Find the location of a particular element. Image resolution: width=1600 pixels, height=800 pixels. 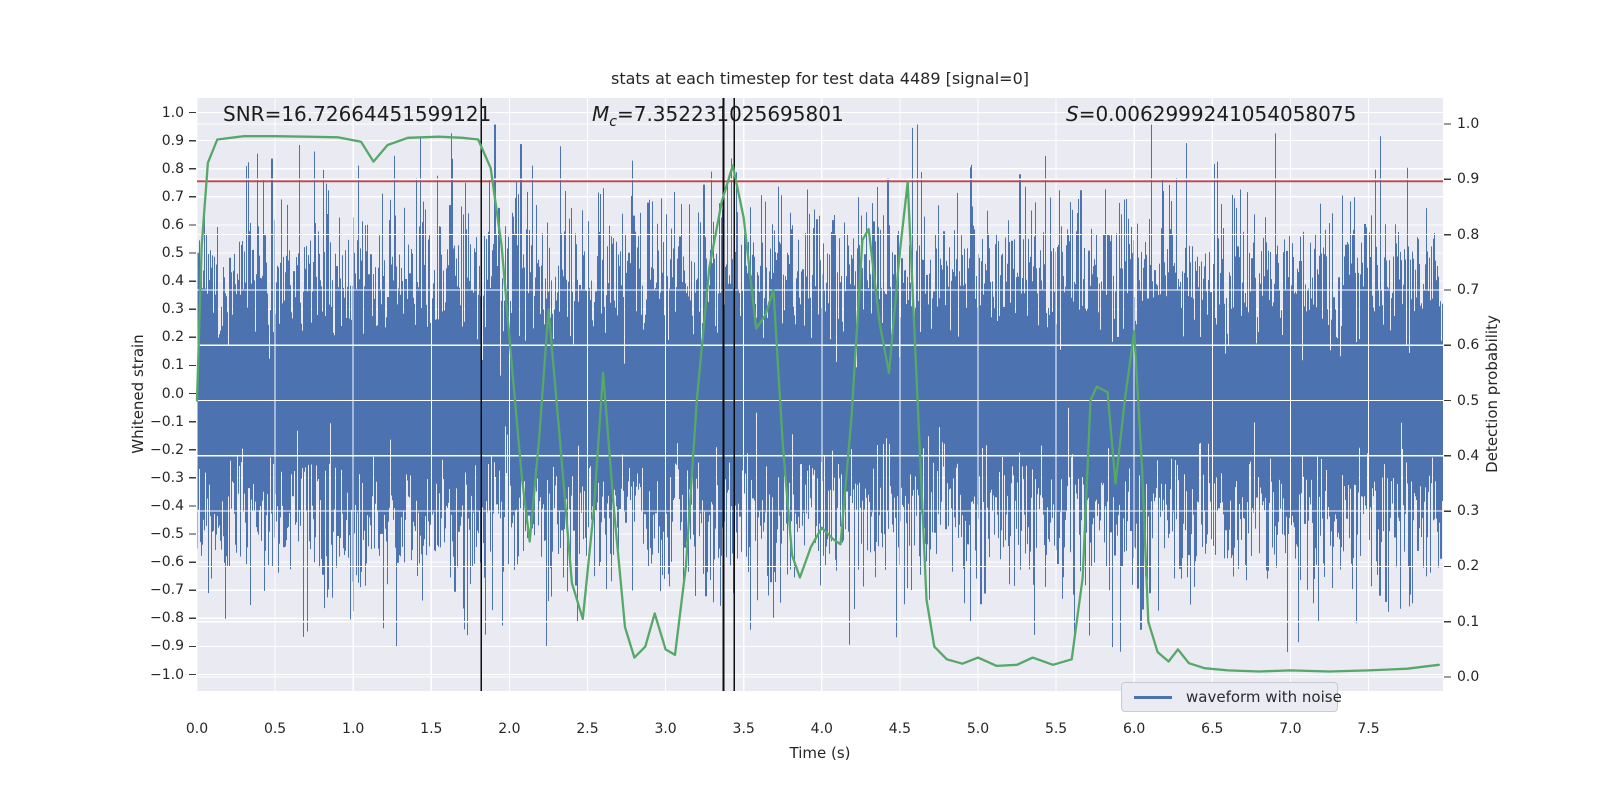

annotation-chirp-mass-symbol: M is located at coordinates (601, 114).